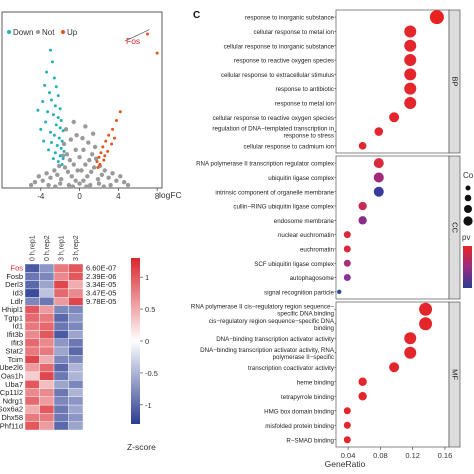 This screenshot has width=474, height=474. I want to click on dotplot-term-label: HMG box domain binding, so click(299, 411).